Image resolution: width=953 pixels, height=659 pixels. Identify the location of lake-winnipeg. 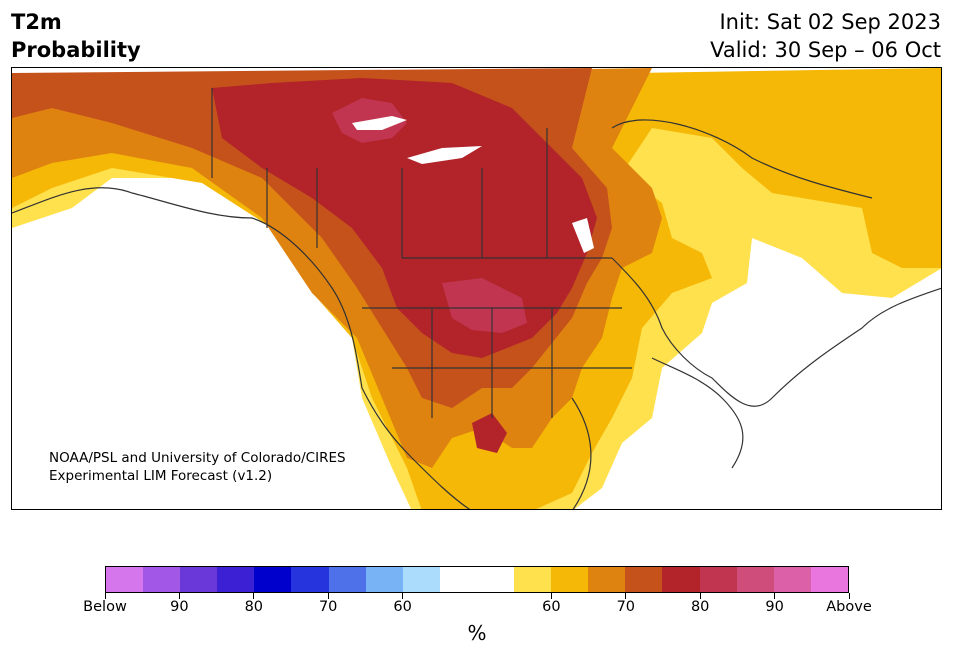
(583, 235).